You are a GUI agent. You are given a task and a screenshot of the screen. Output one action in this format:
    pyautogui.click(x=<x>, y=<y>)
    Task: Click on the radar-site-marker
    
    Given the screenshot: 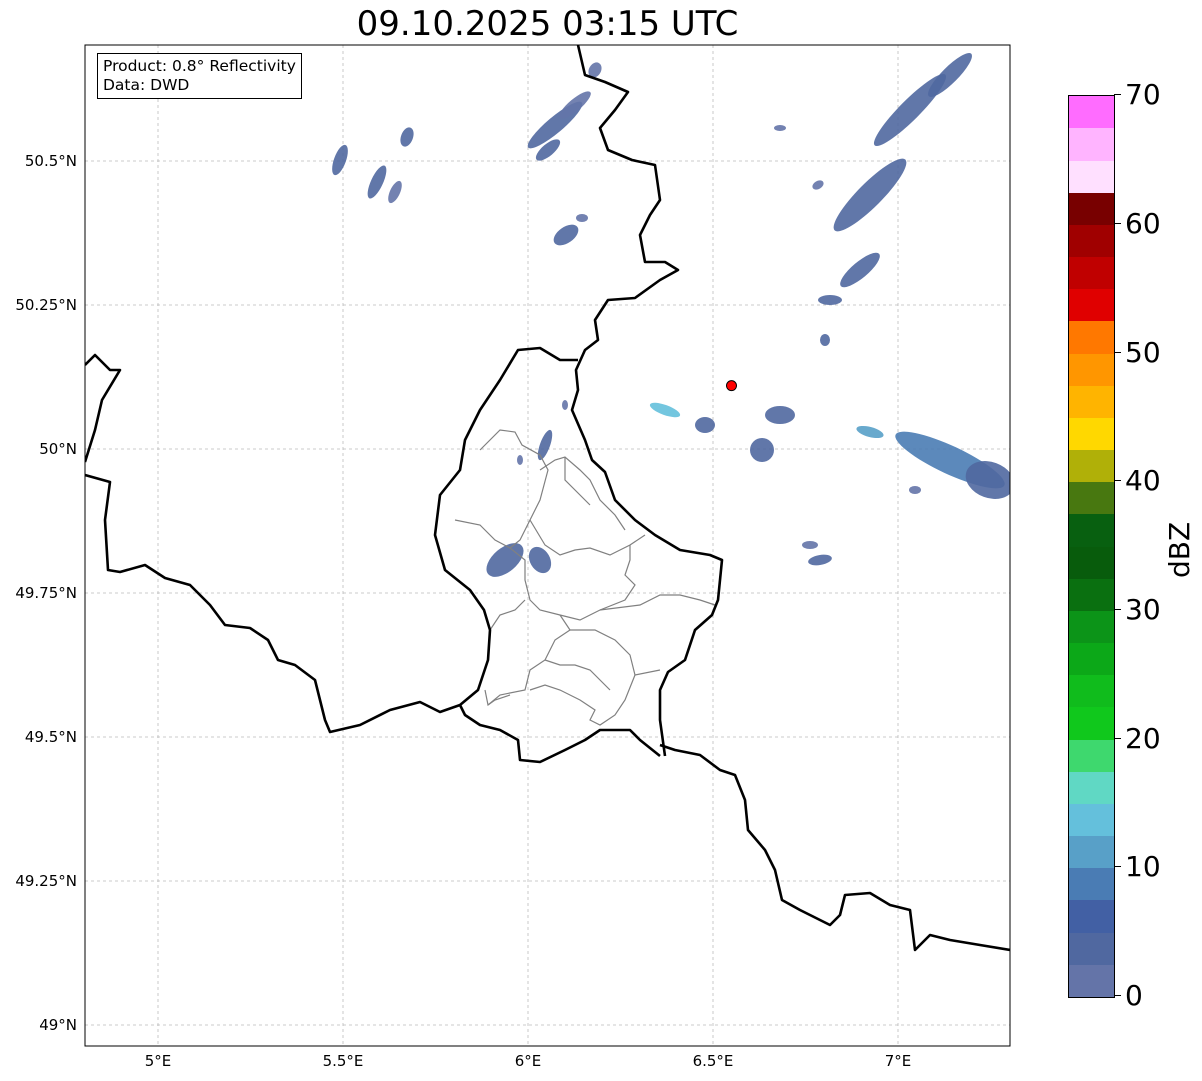 What is the action you would take?
    pyautogui.click(x=731, y=386)
    